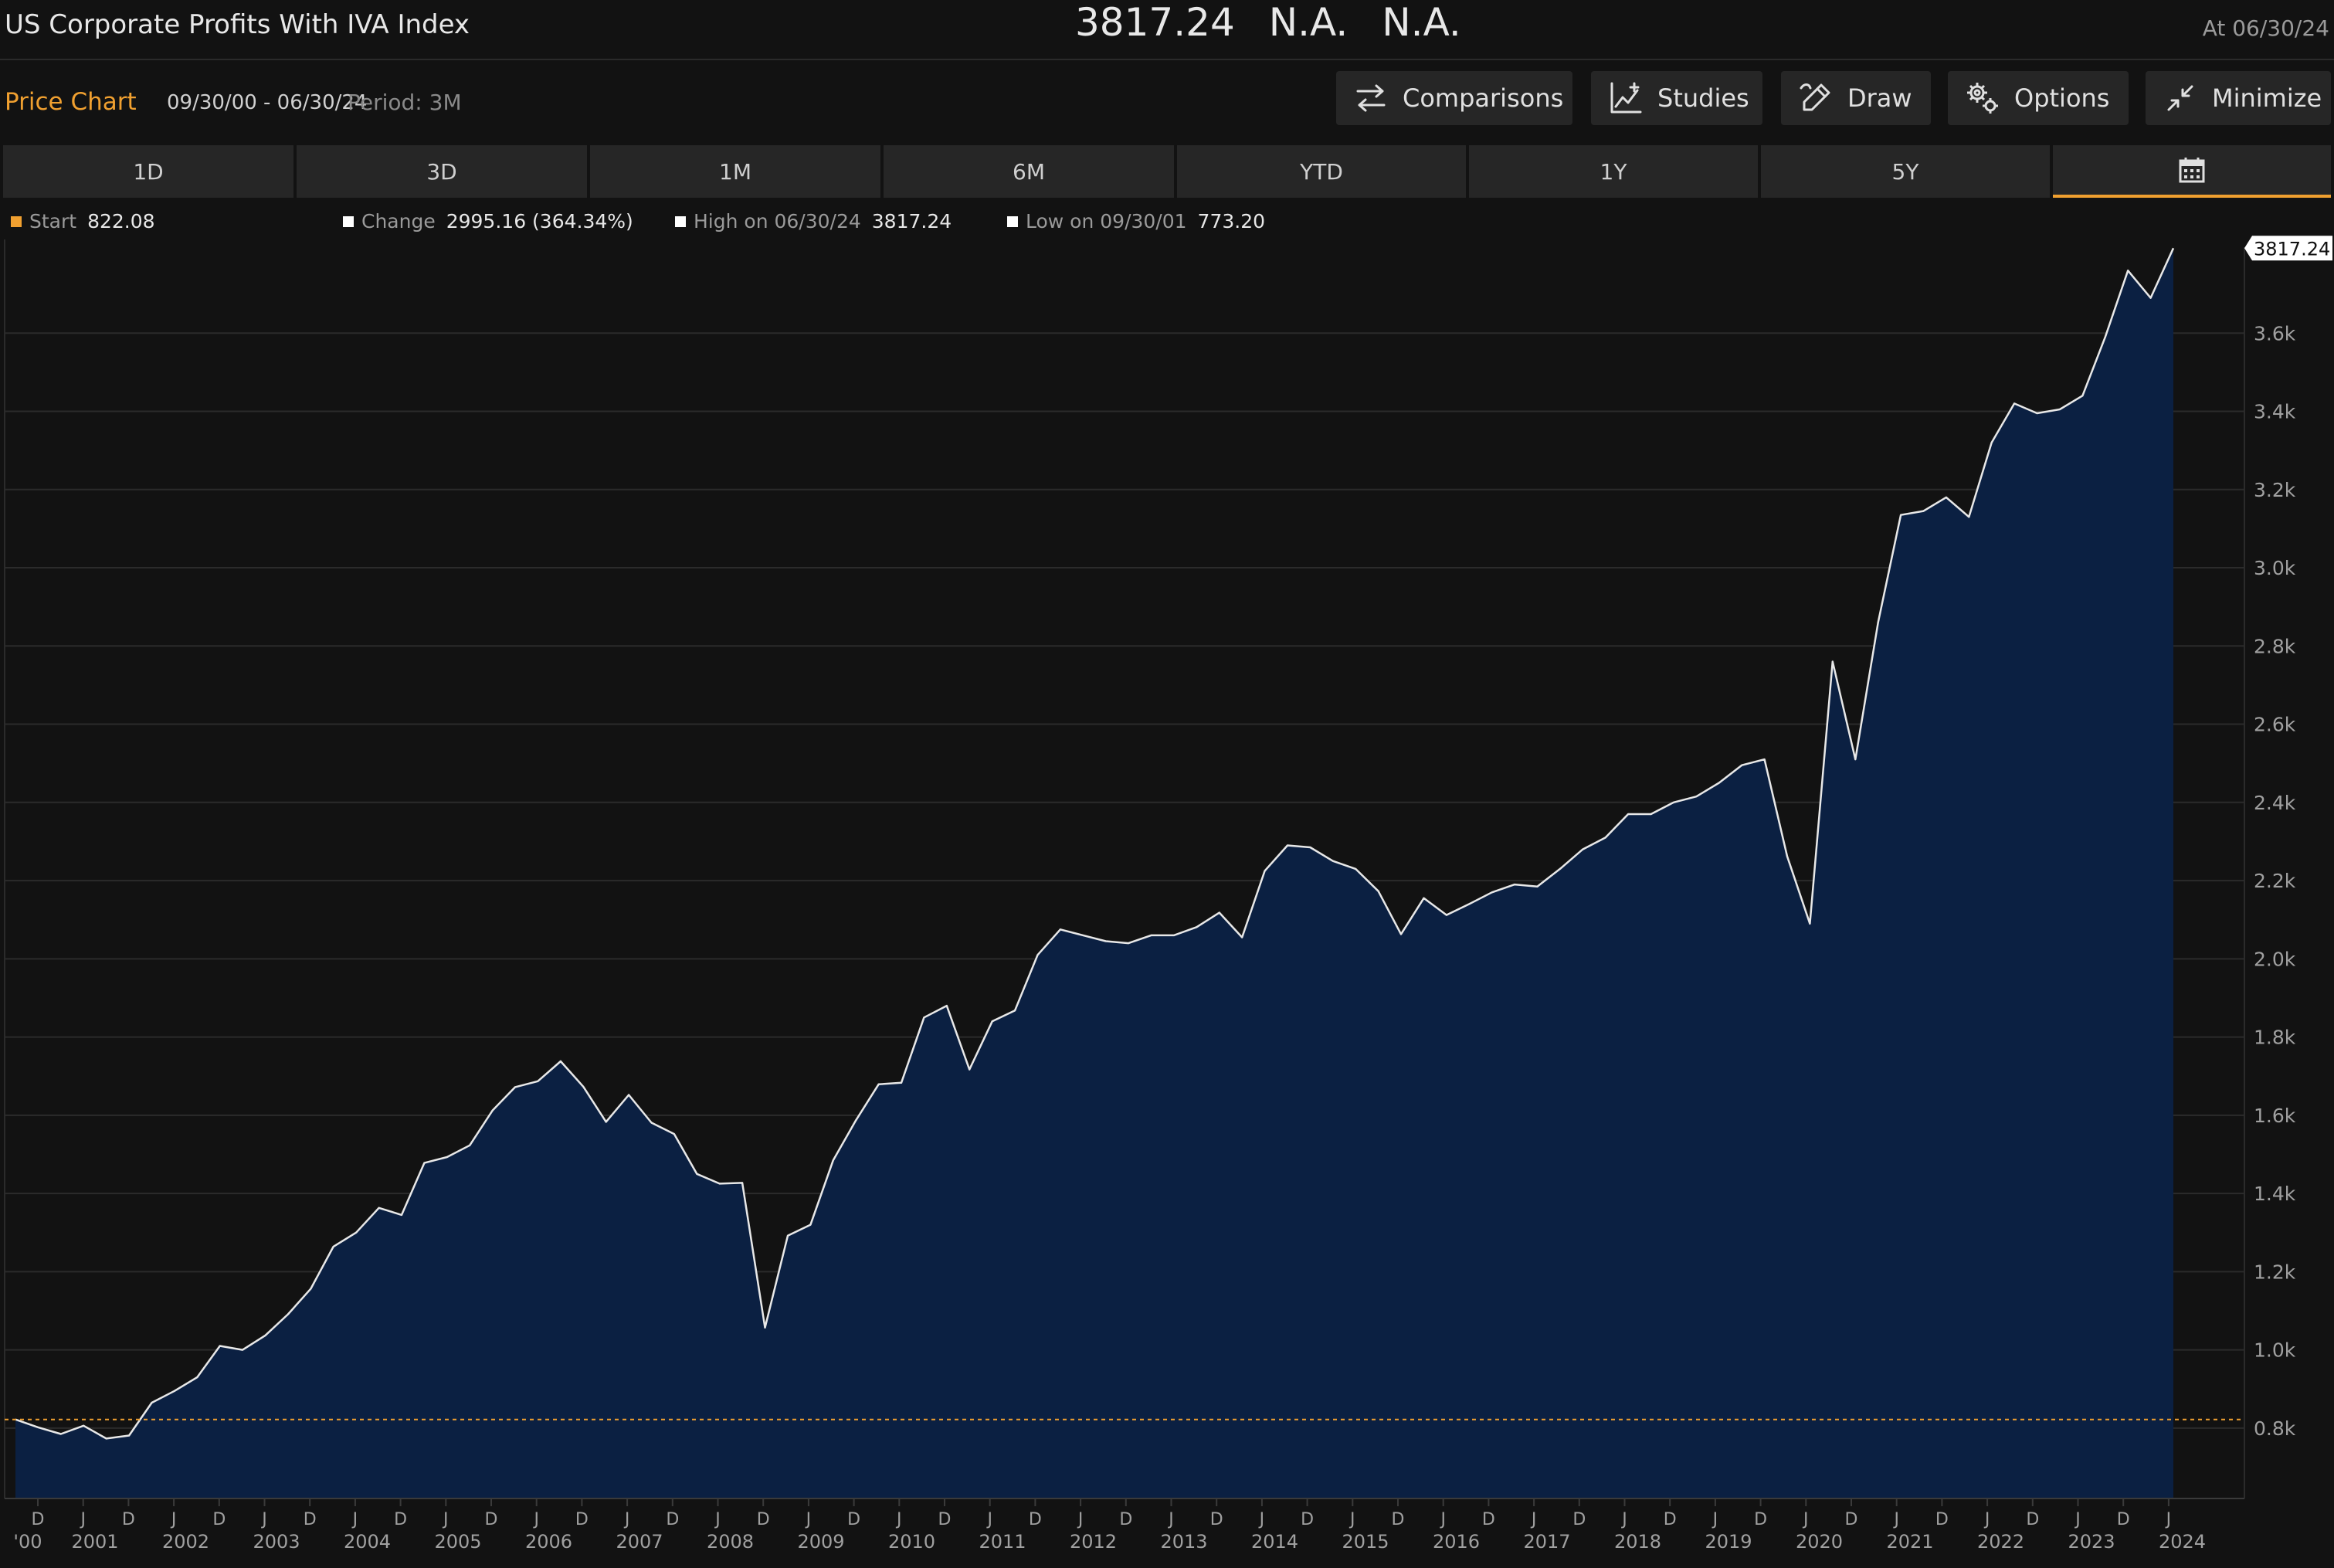 The image size is (2334, 1568). Describe the element at coordinates (1029, 171) in the screenshot. I see `tab-6m: 6M` at that location.